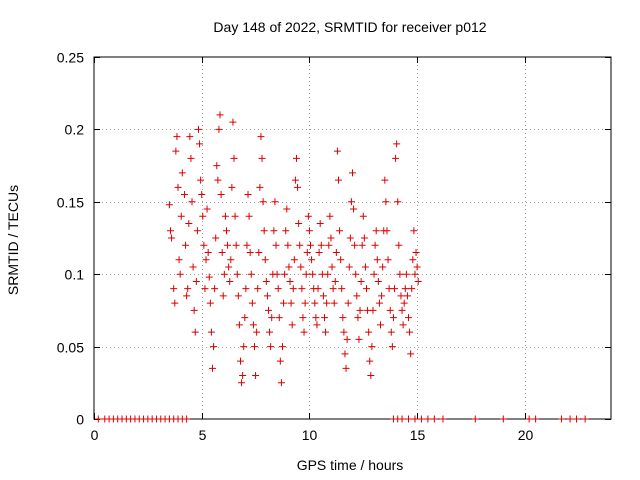 The image size is (640, 480). I want to click on x-tick-label: 5, so click(203, 435).